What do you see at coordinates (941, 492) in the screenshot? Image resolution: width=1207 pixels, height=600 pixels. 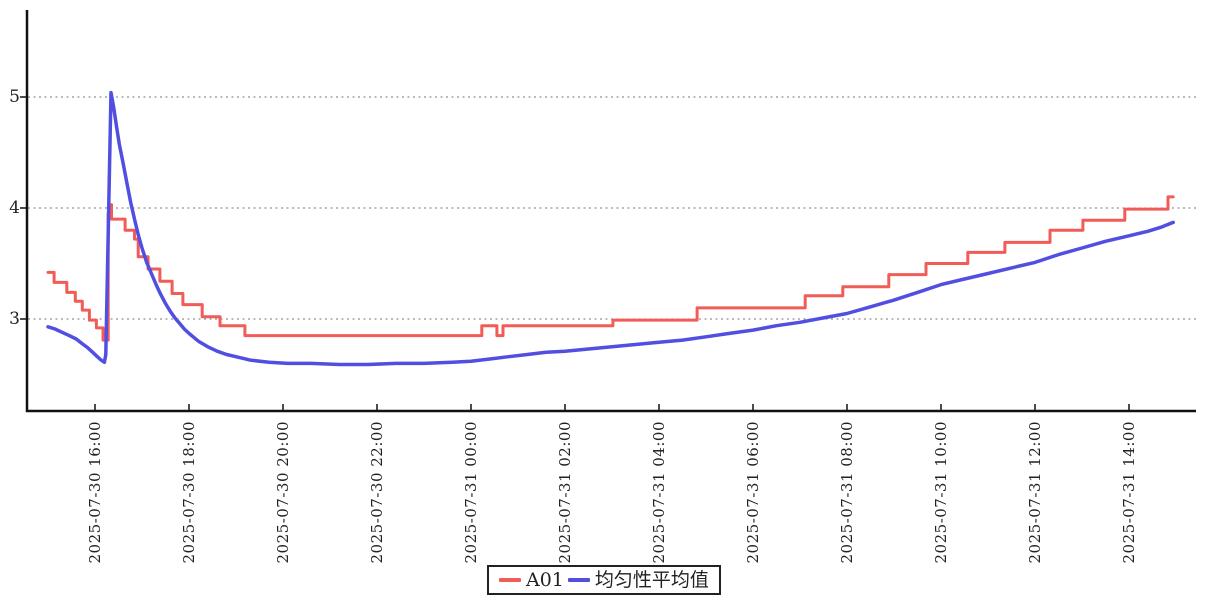 I see `x-tick-label: 2025-07-31 10:00` at bounding box center [941, 492].